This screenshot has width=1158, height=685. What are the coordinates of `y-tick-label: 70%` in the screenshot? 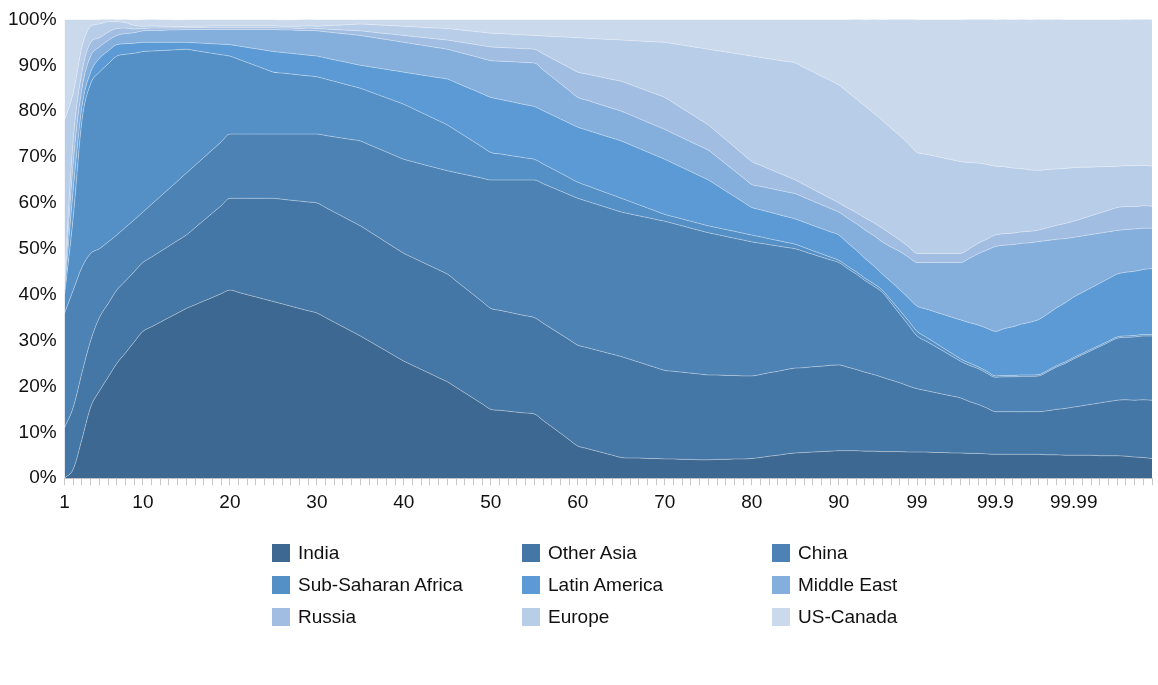 It's located at (37, 156).